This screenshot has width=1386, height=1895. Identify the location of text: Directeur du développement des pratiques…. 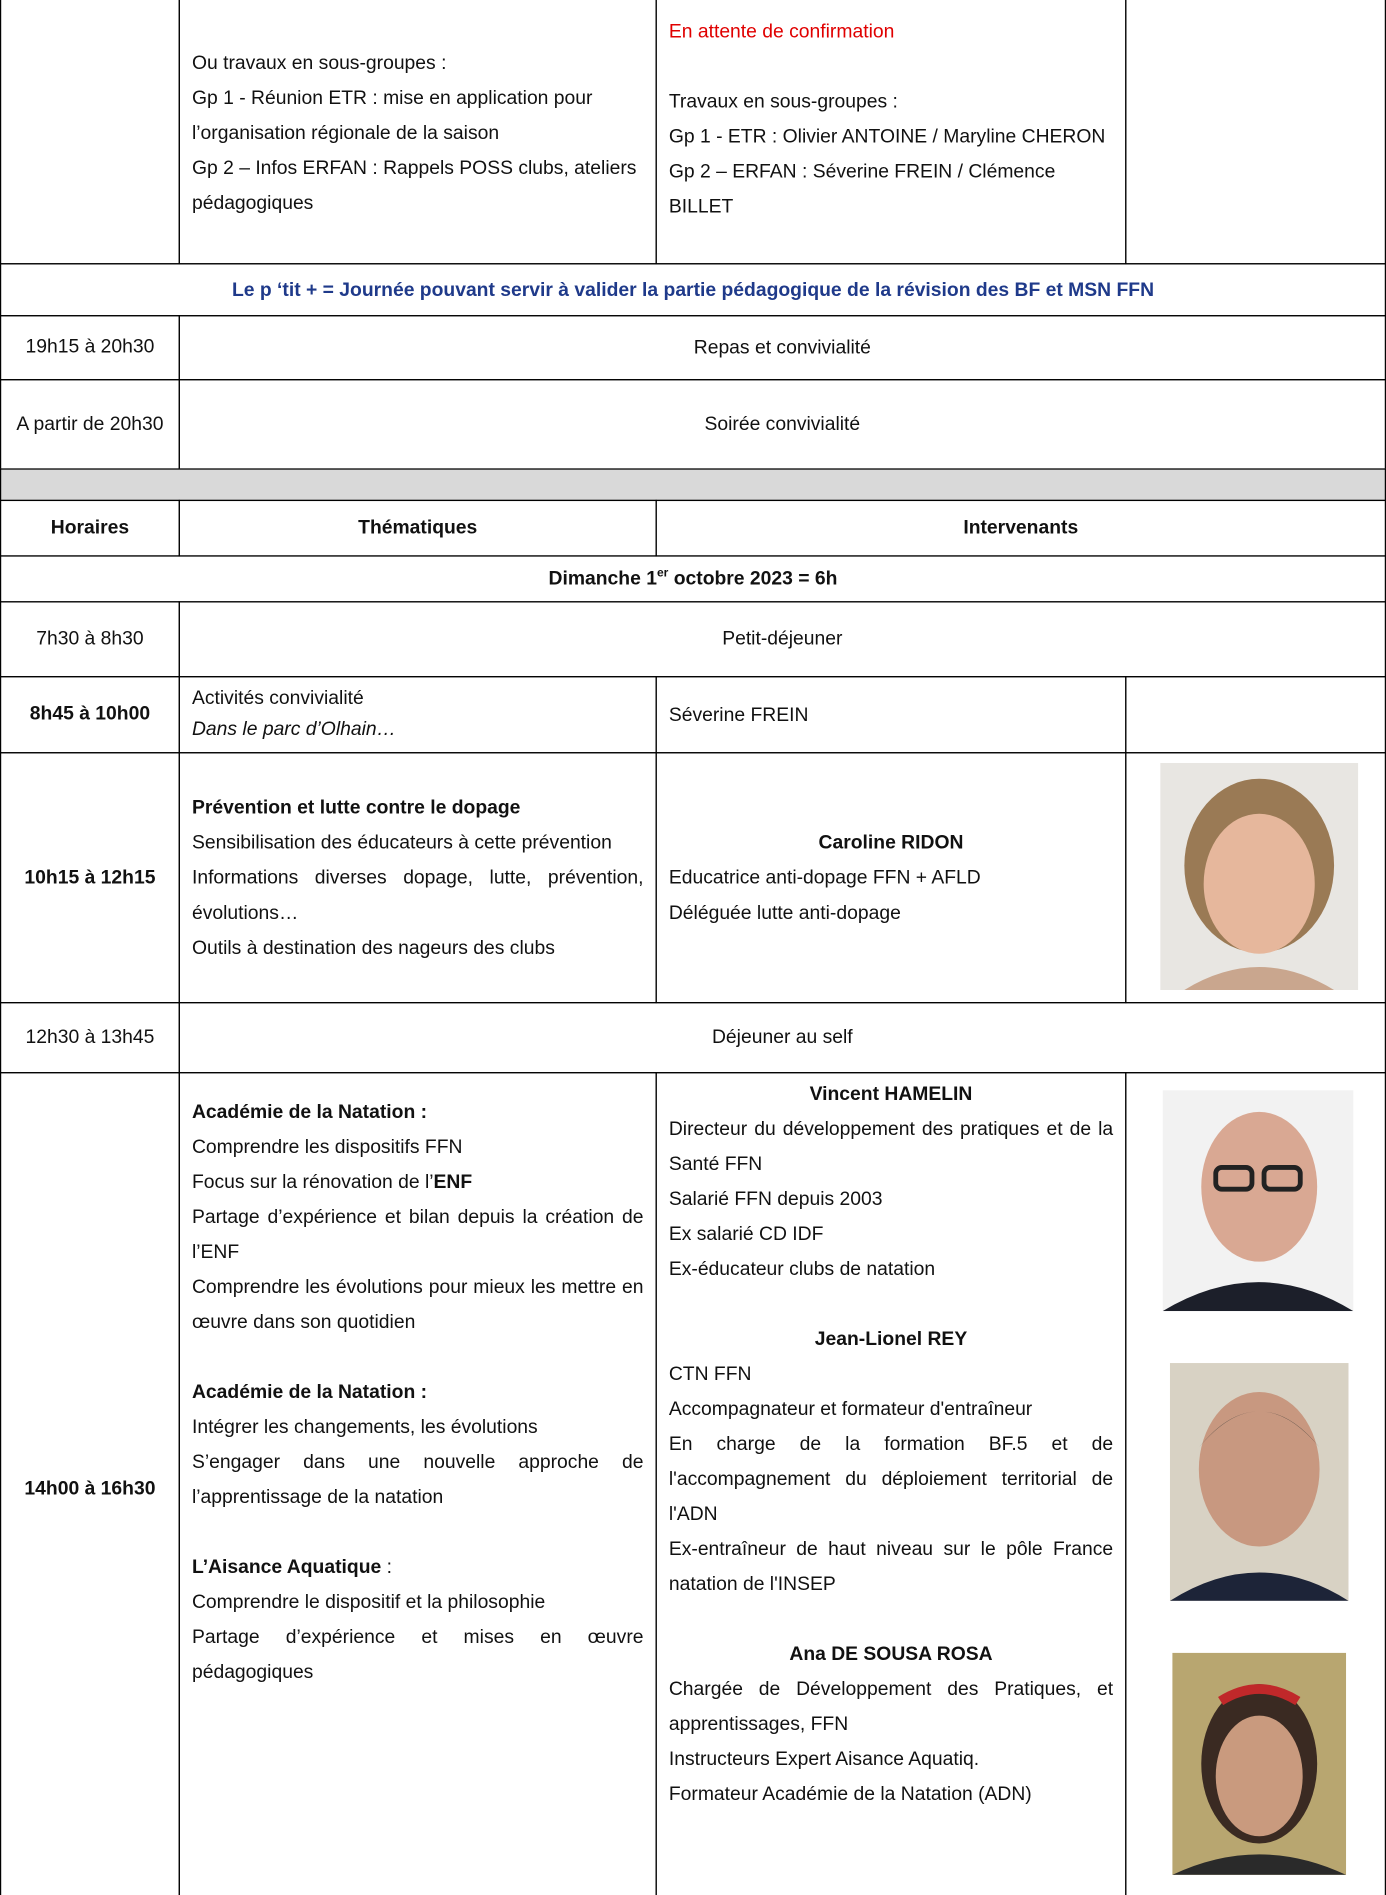
(891, 1147).